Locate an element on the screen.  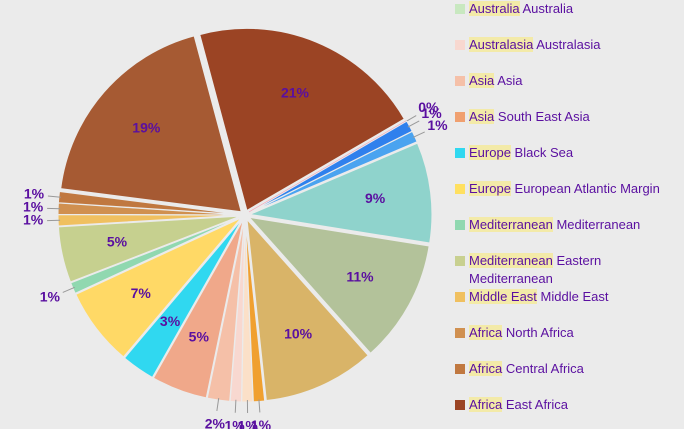
legend-name: South East Asia is located at coordinates (543, 116).